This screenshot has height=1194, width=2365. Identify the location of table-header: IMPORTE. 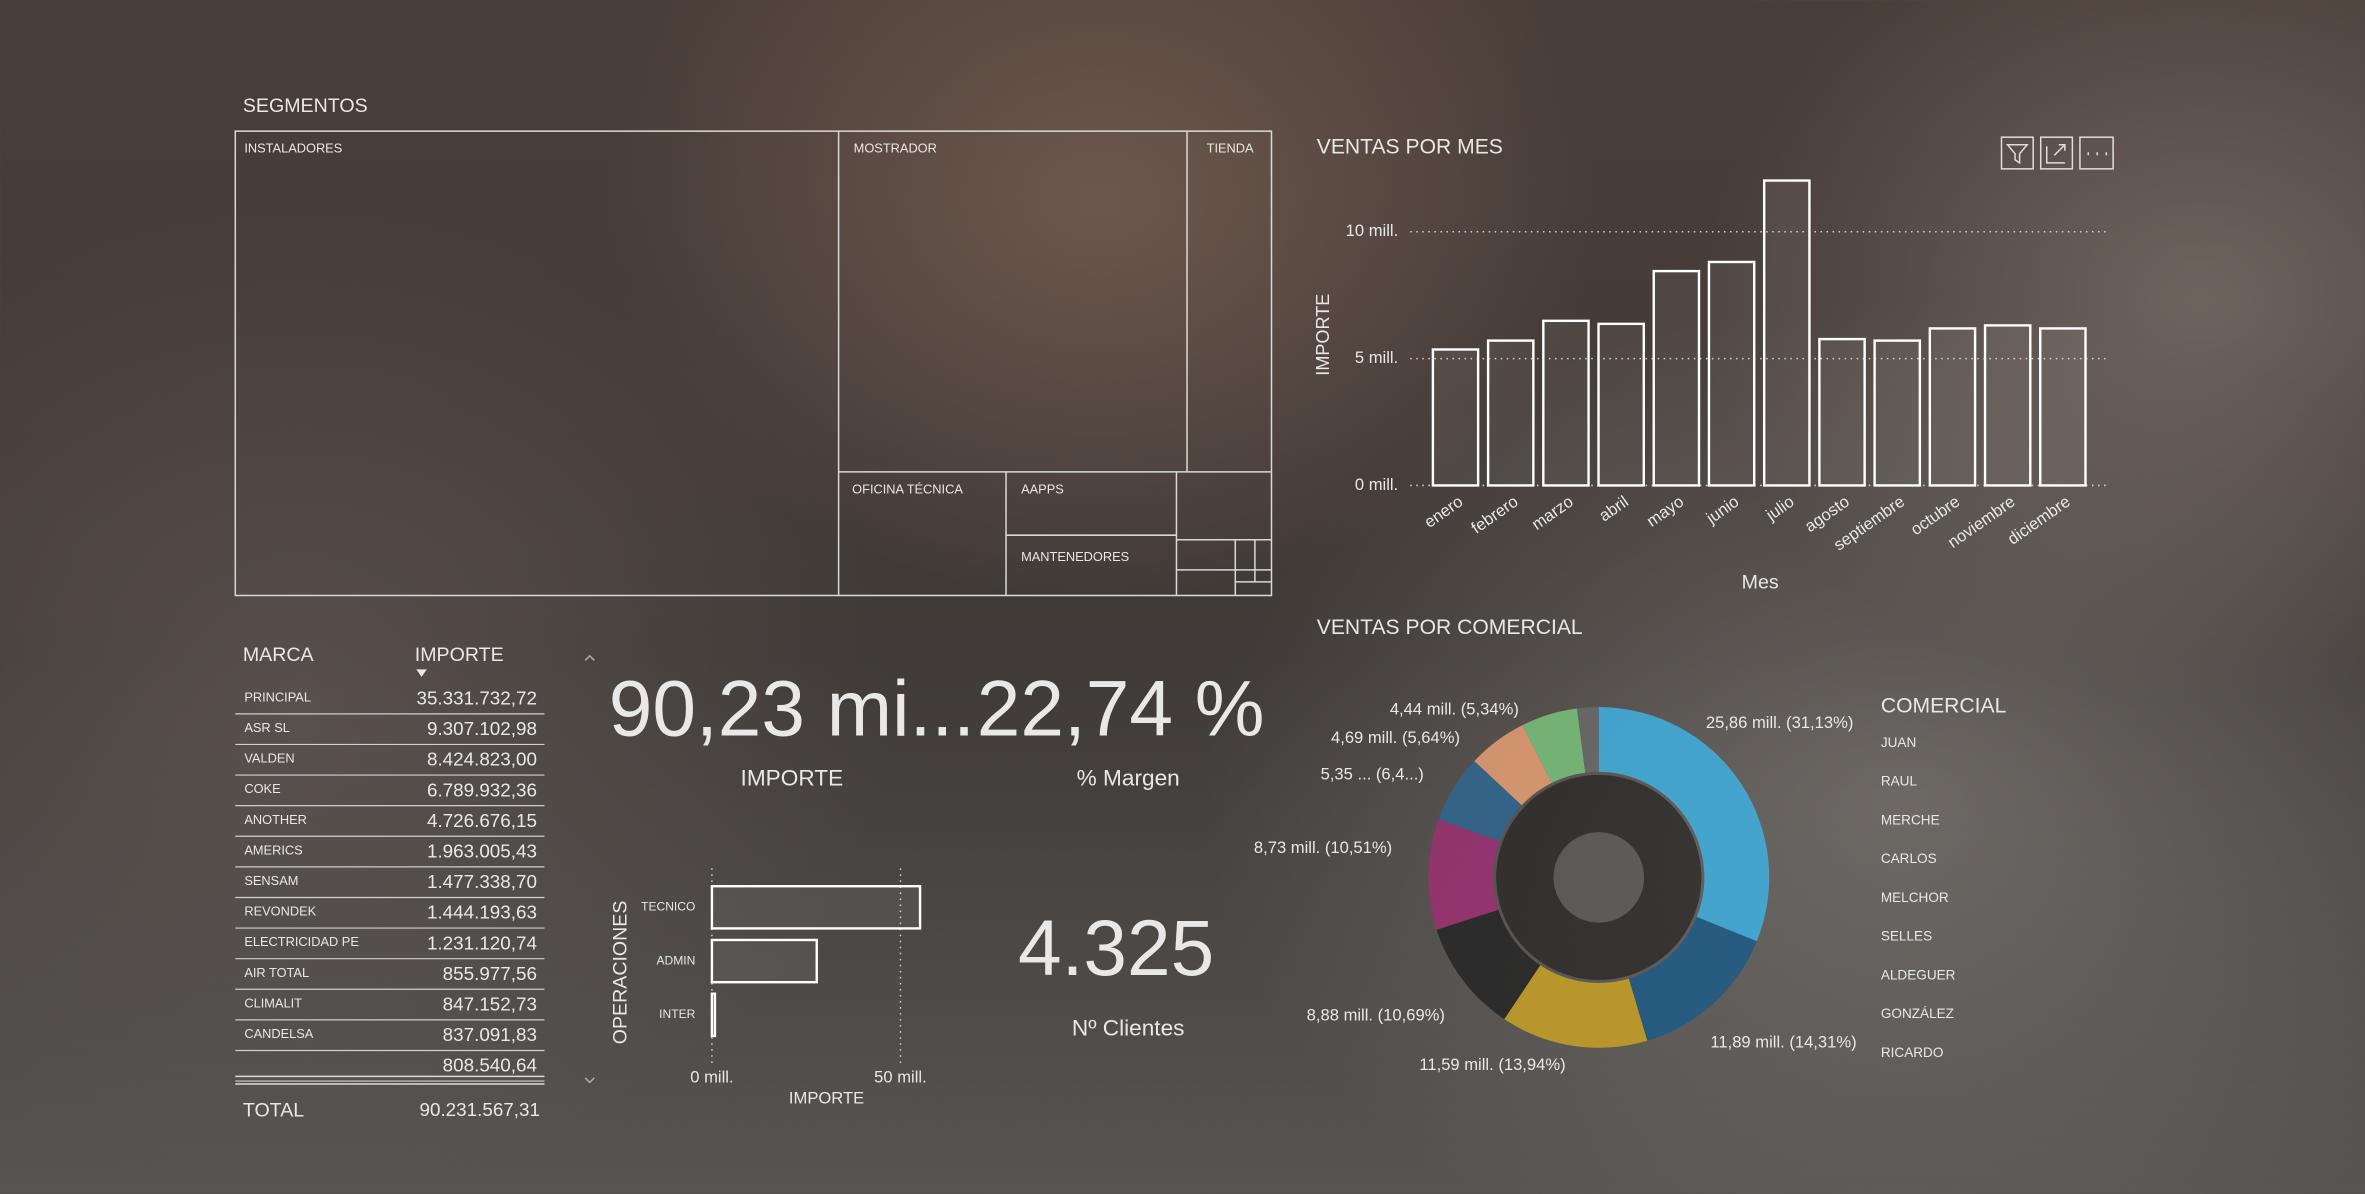
(459, 655).